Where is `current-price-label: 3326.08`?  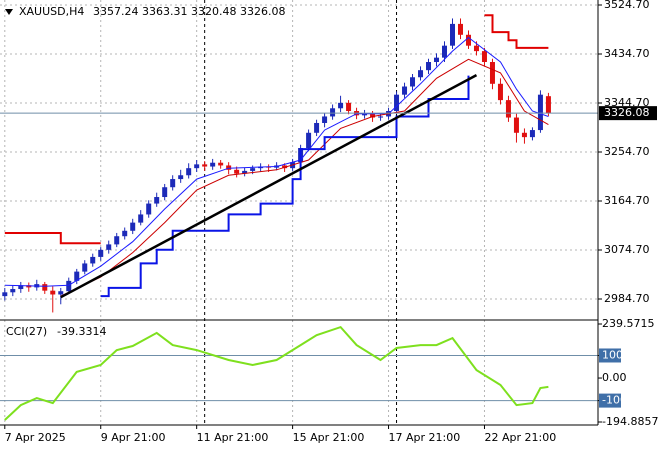 current-price-label: 3326.08 is located at coordinates (627, 112).